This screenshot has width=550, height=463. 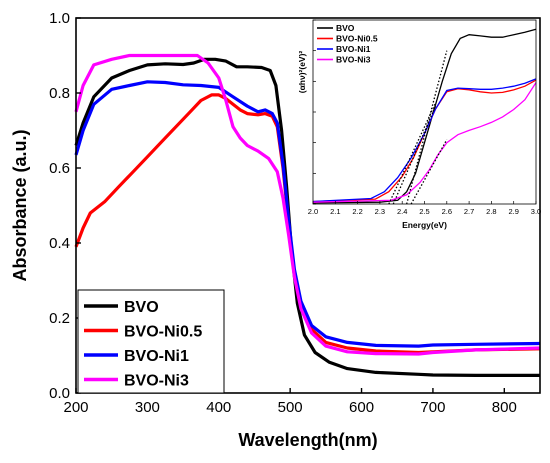 I want to click on legend-label-bvo-ni3: BVO-Ni3, so click(x=156, y=381).